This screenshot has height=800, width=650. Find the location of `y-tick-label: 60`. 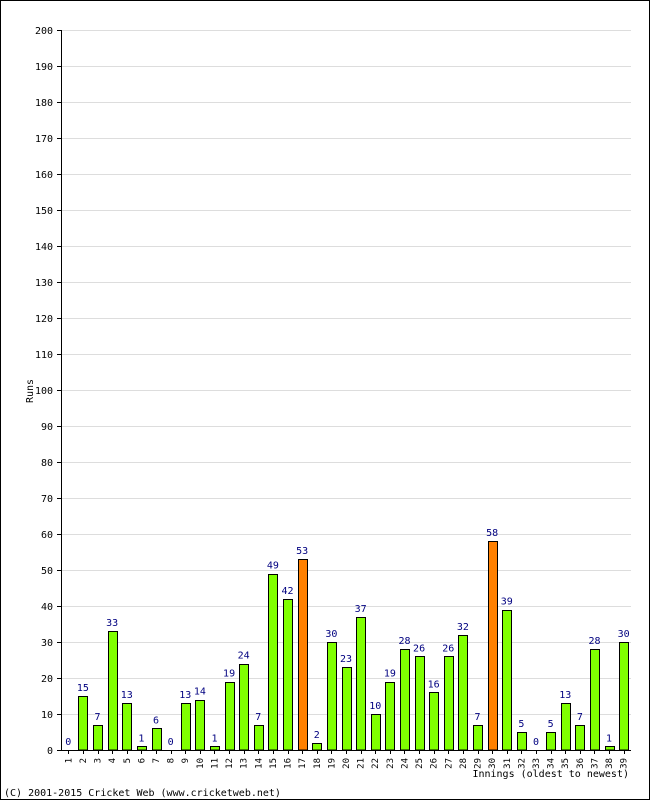

y-tick-label: 60 is located at coordinates (47, 535).